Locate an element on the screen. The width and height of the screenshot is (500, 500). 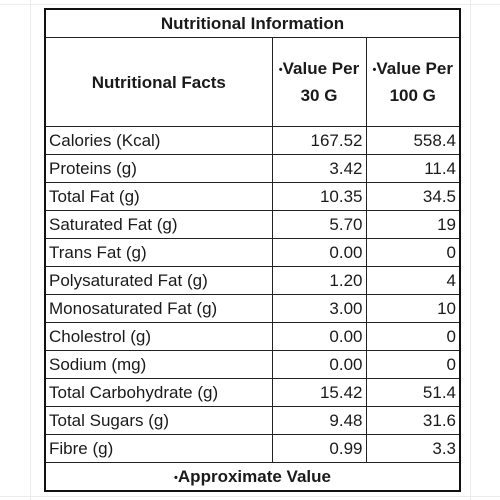
nutrient-name: Trans Fat (g) is located at coordinates (158, 252).